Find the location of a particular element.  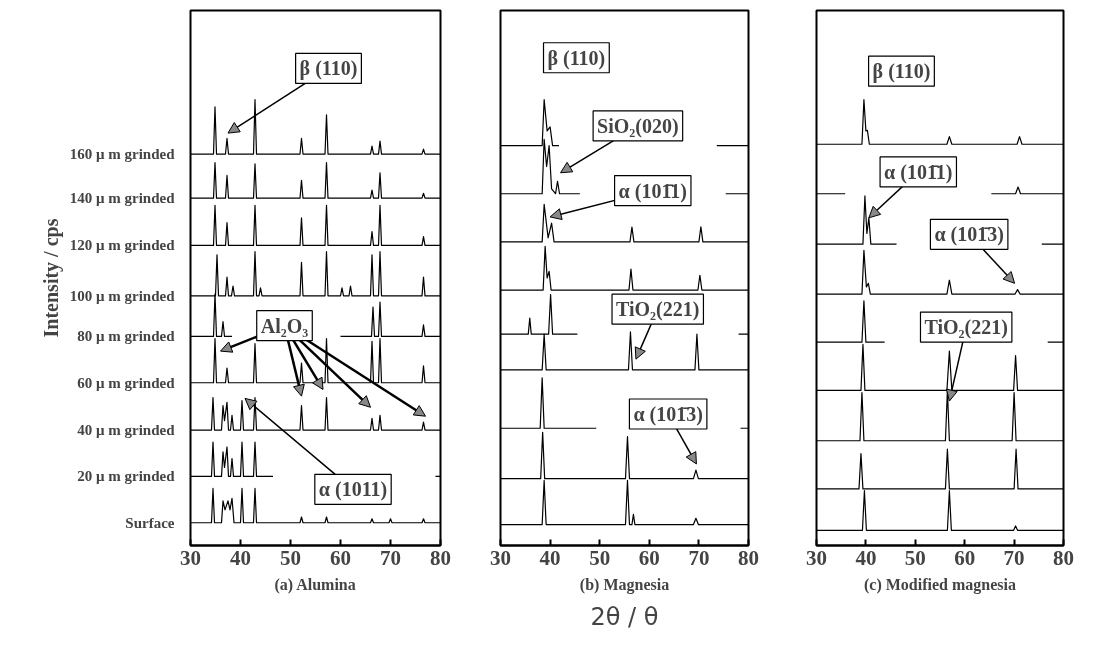

series-label: 60 μ m grinded is located at coordinates (126, 382).